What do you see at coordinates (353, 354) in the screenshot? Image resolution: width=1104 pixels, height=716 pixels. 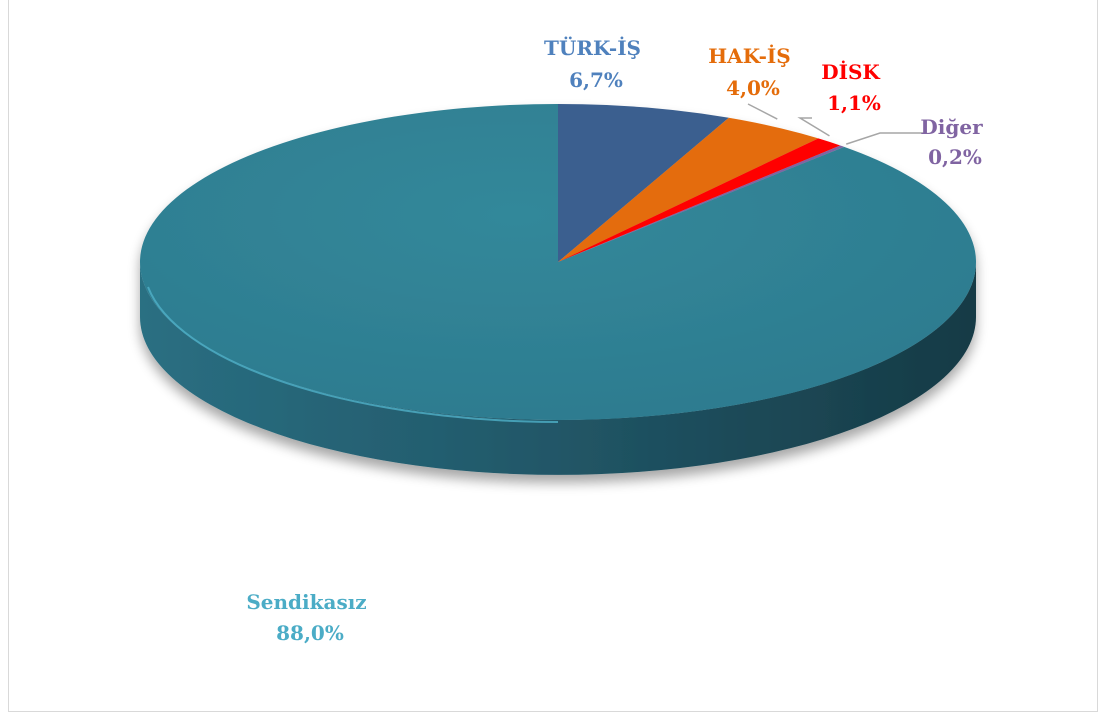 I see `pie-rim-highlight` at bounding box center [353, 354].